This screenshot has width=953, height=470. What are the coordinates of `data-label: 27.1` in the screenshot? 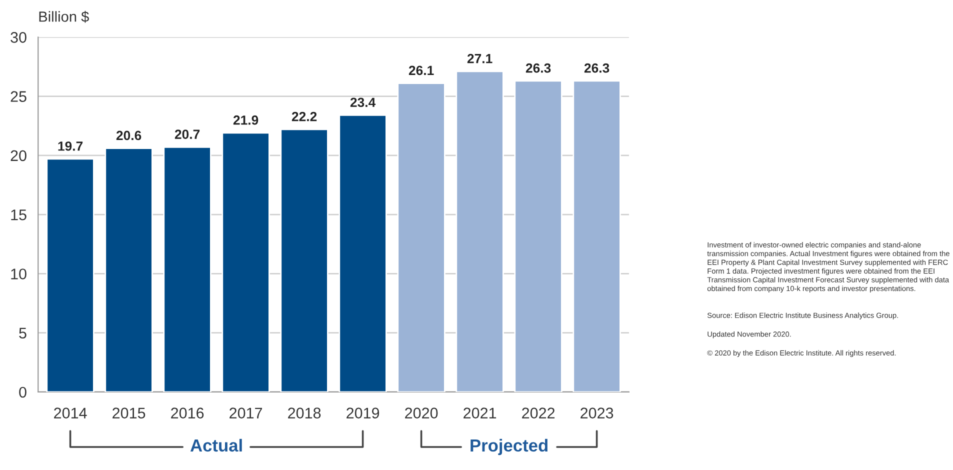 It's located at (479, 59).